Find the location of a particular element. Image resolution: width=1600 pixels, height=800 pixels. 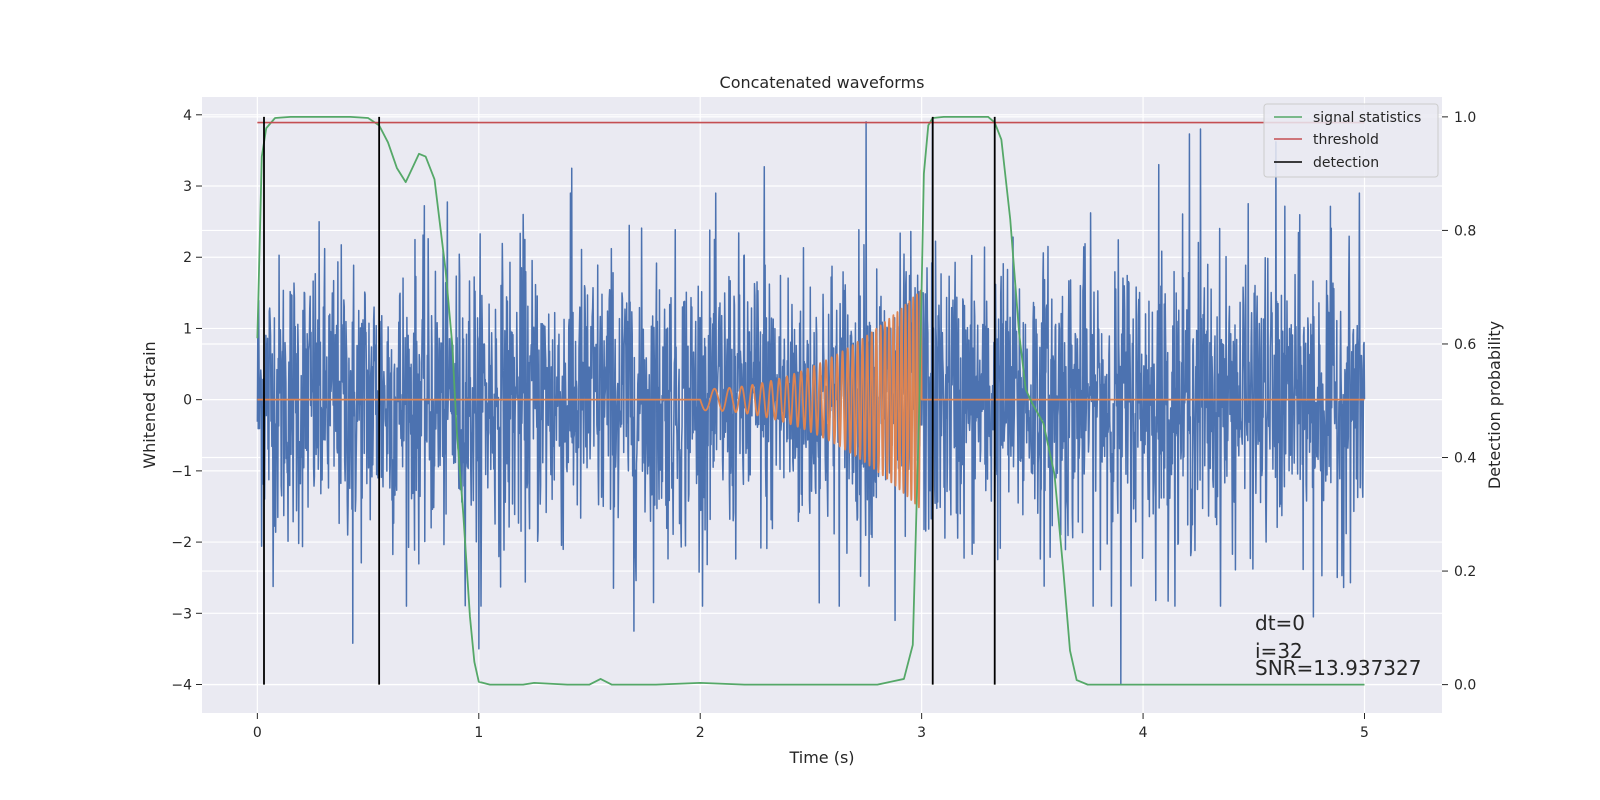

legend-label-detection: detection is located at coordinates (1346, 163).